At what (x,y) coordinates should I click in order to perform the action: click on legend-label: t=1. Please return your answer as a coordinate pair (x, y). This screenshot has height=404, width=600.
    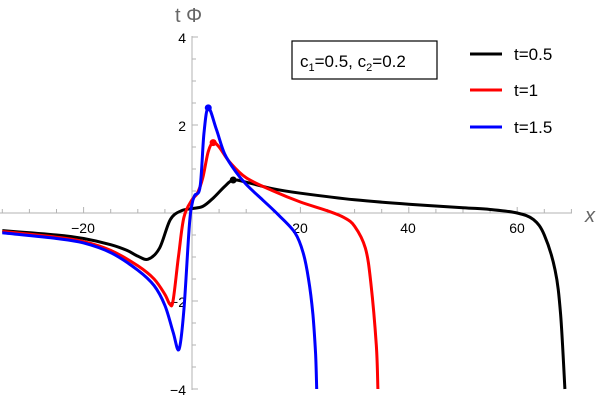
    Looking at the image, I should click on (526, 90).